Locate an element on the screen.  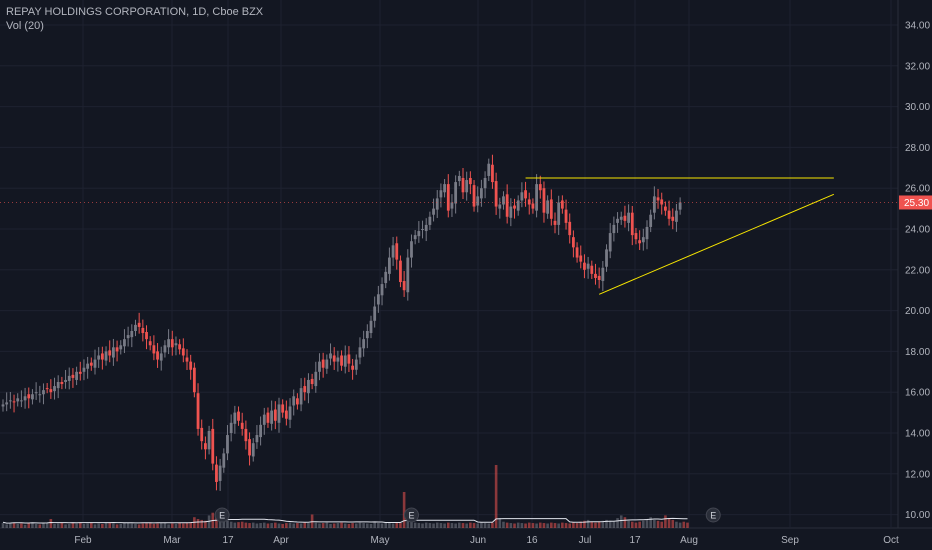
trendline is located at coordinates (716, 244).